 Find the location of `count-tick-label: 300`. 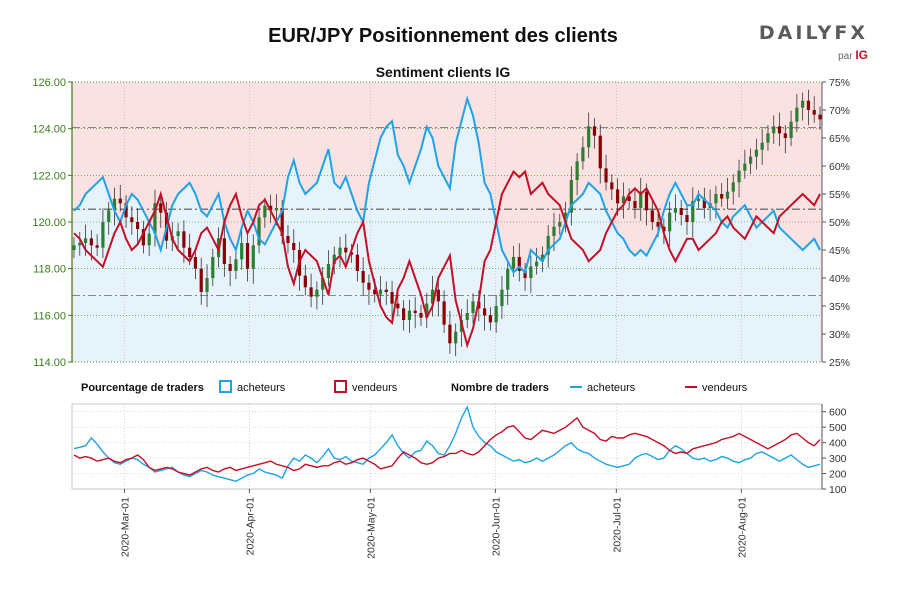

count-tick-label: 300 is located at coordinates (838, 459).